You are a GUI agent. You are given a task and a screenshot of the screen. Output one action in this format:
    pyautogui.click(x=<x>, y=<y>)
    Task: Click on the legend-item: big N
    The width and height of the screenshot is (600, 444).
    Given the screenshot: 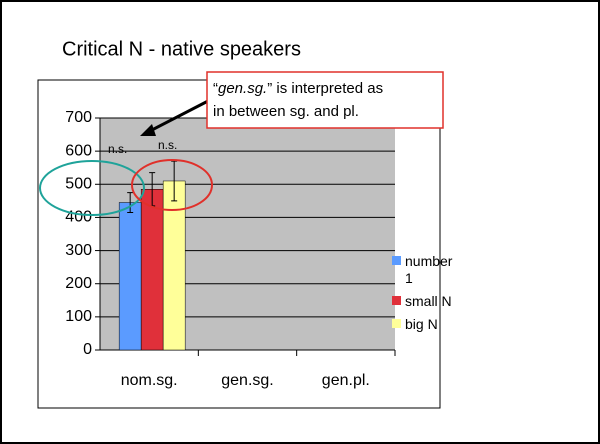 What is the action you would take?
    pyautogui.click(x=423, y=324)
    